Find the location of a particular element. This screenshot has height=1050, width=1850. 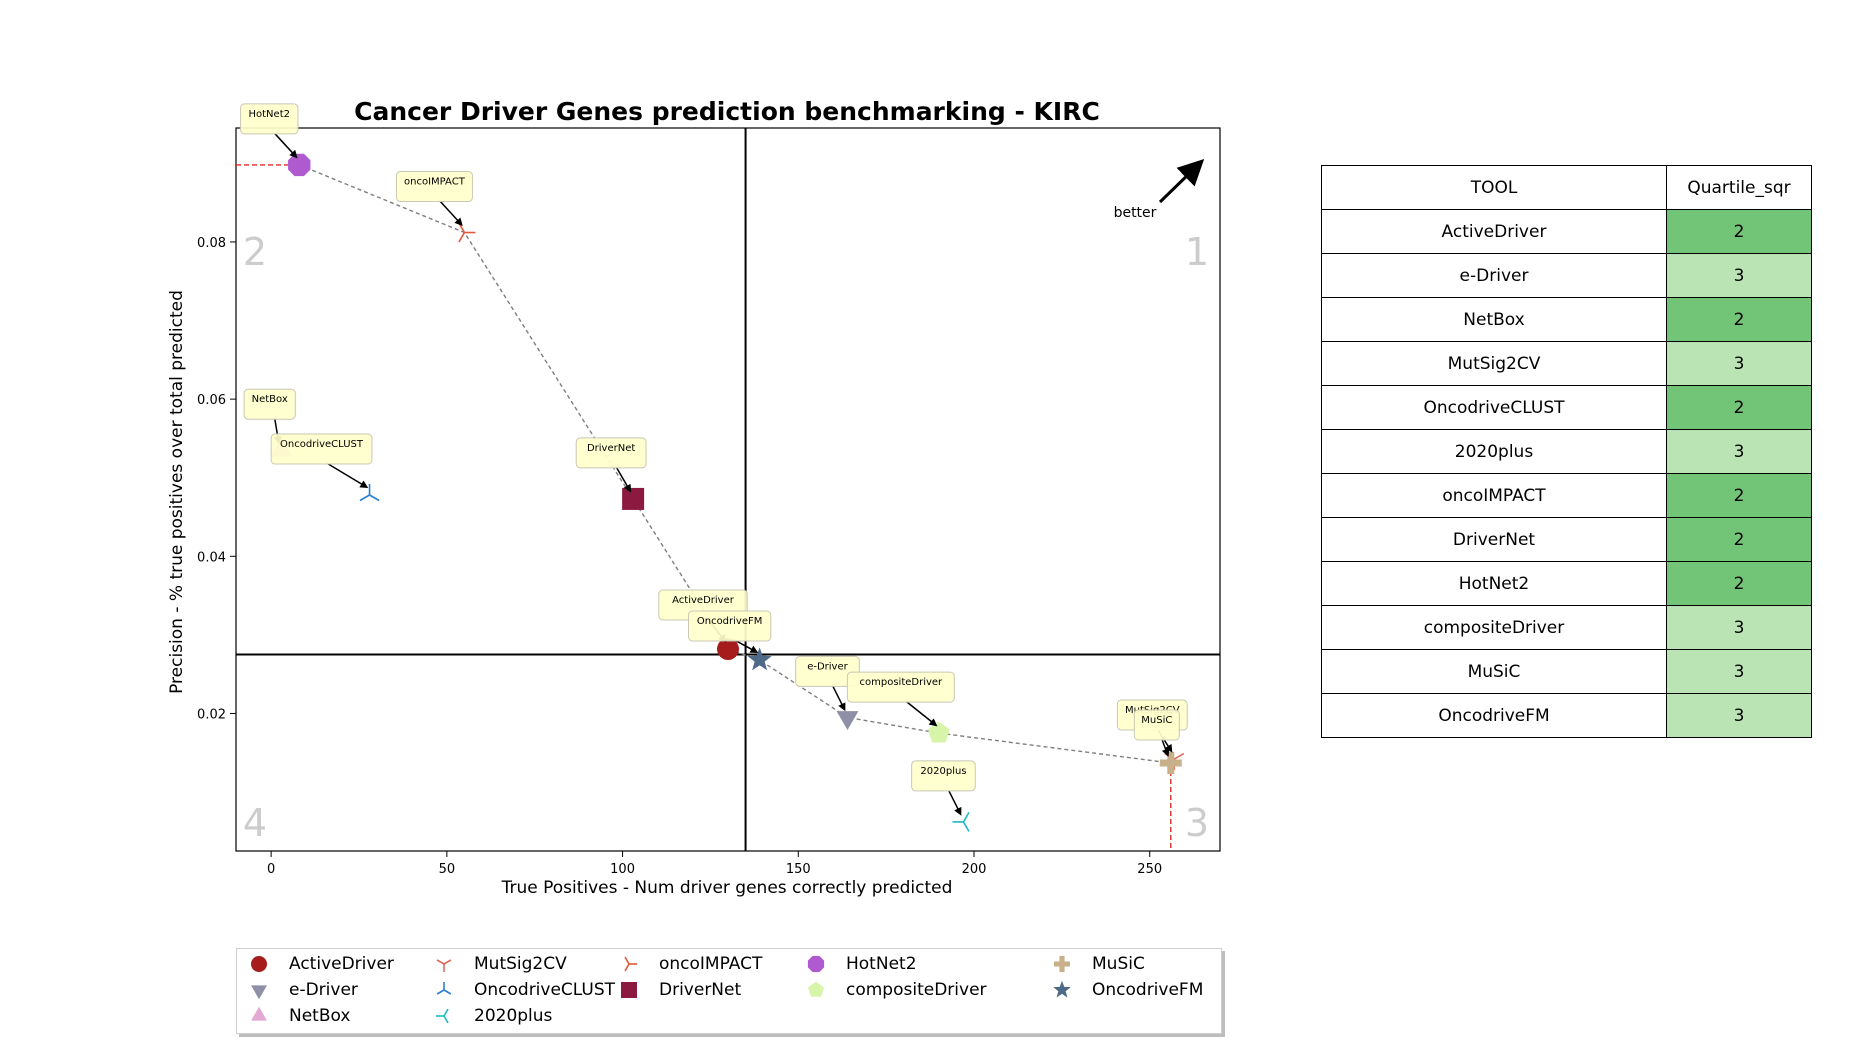

legend-marker-e-driver is located at coordinates (259, 992).